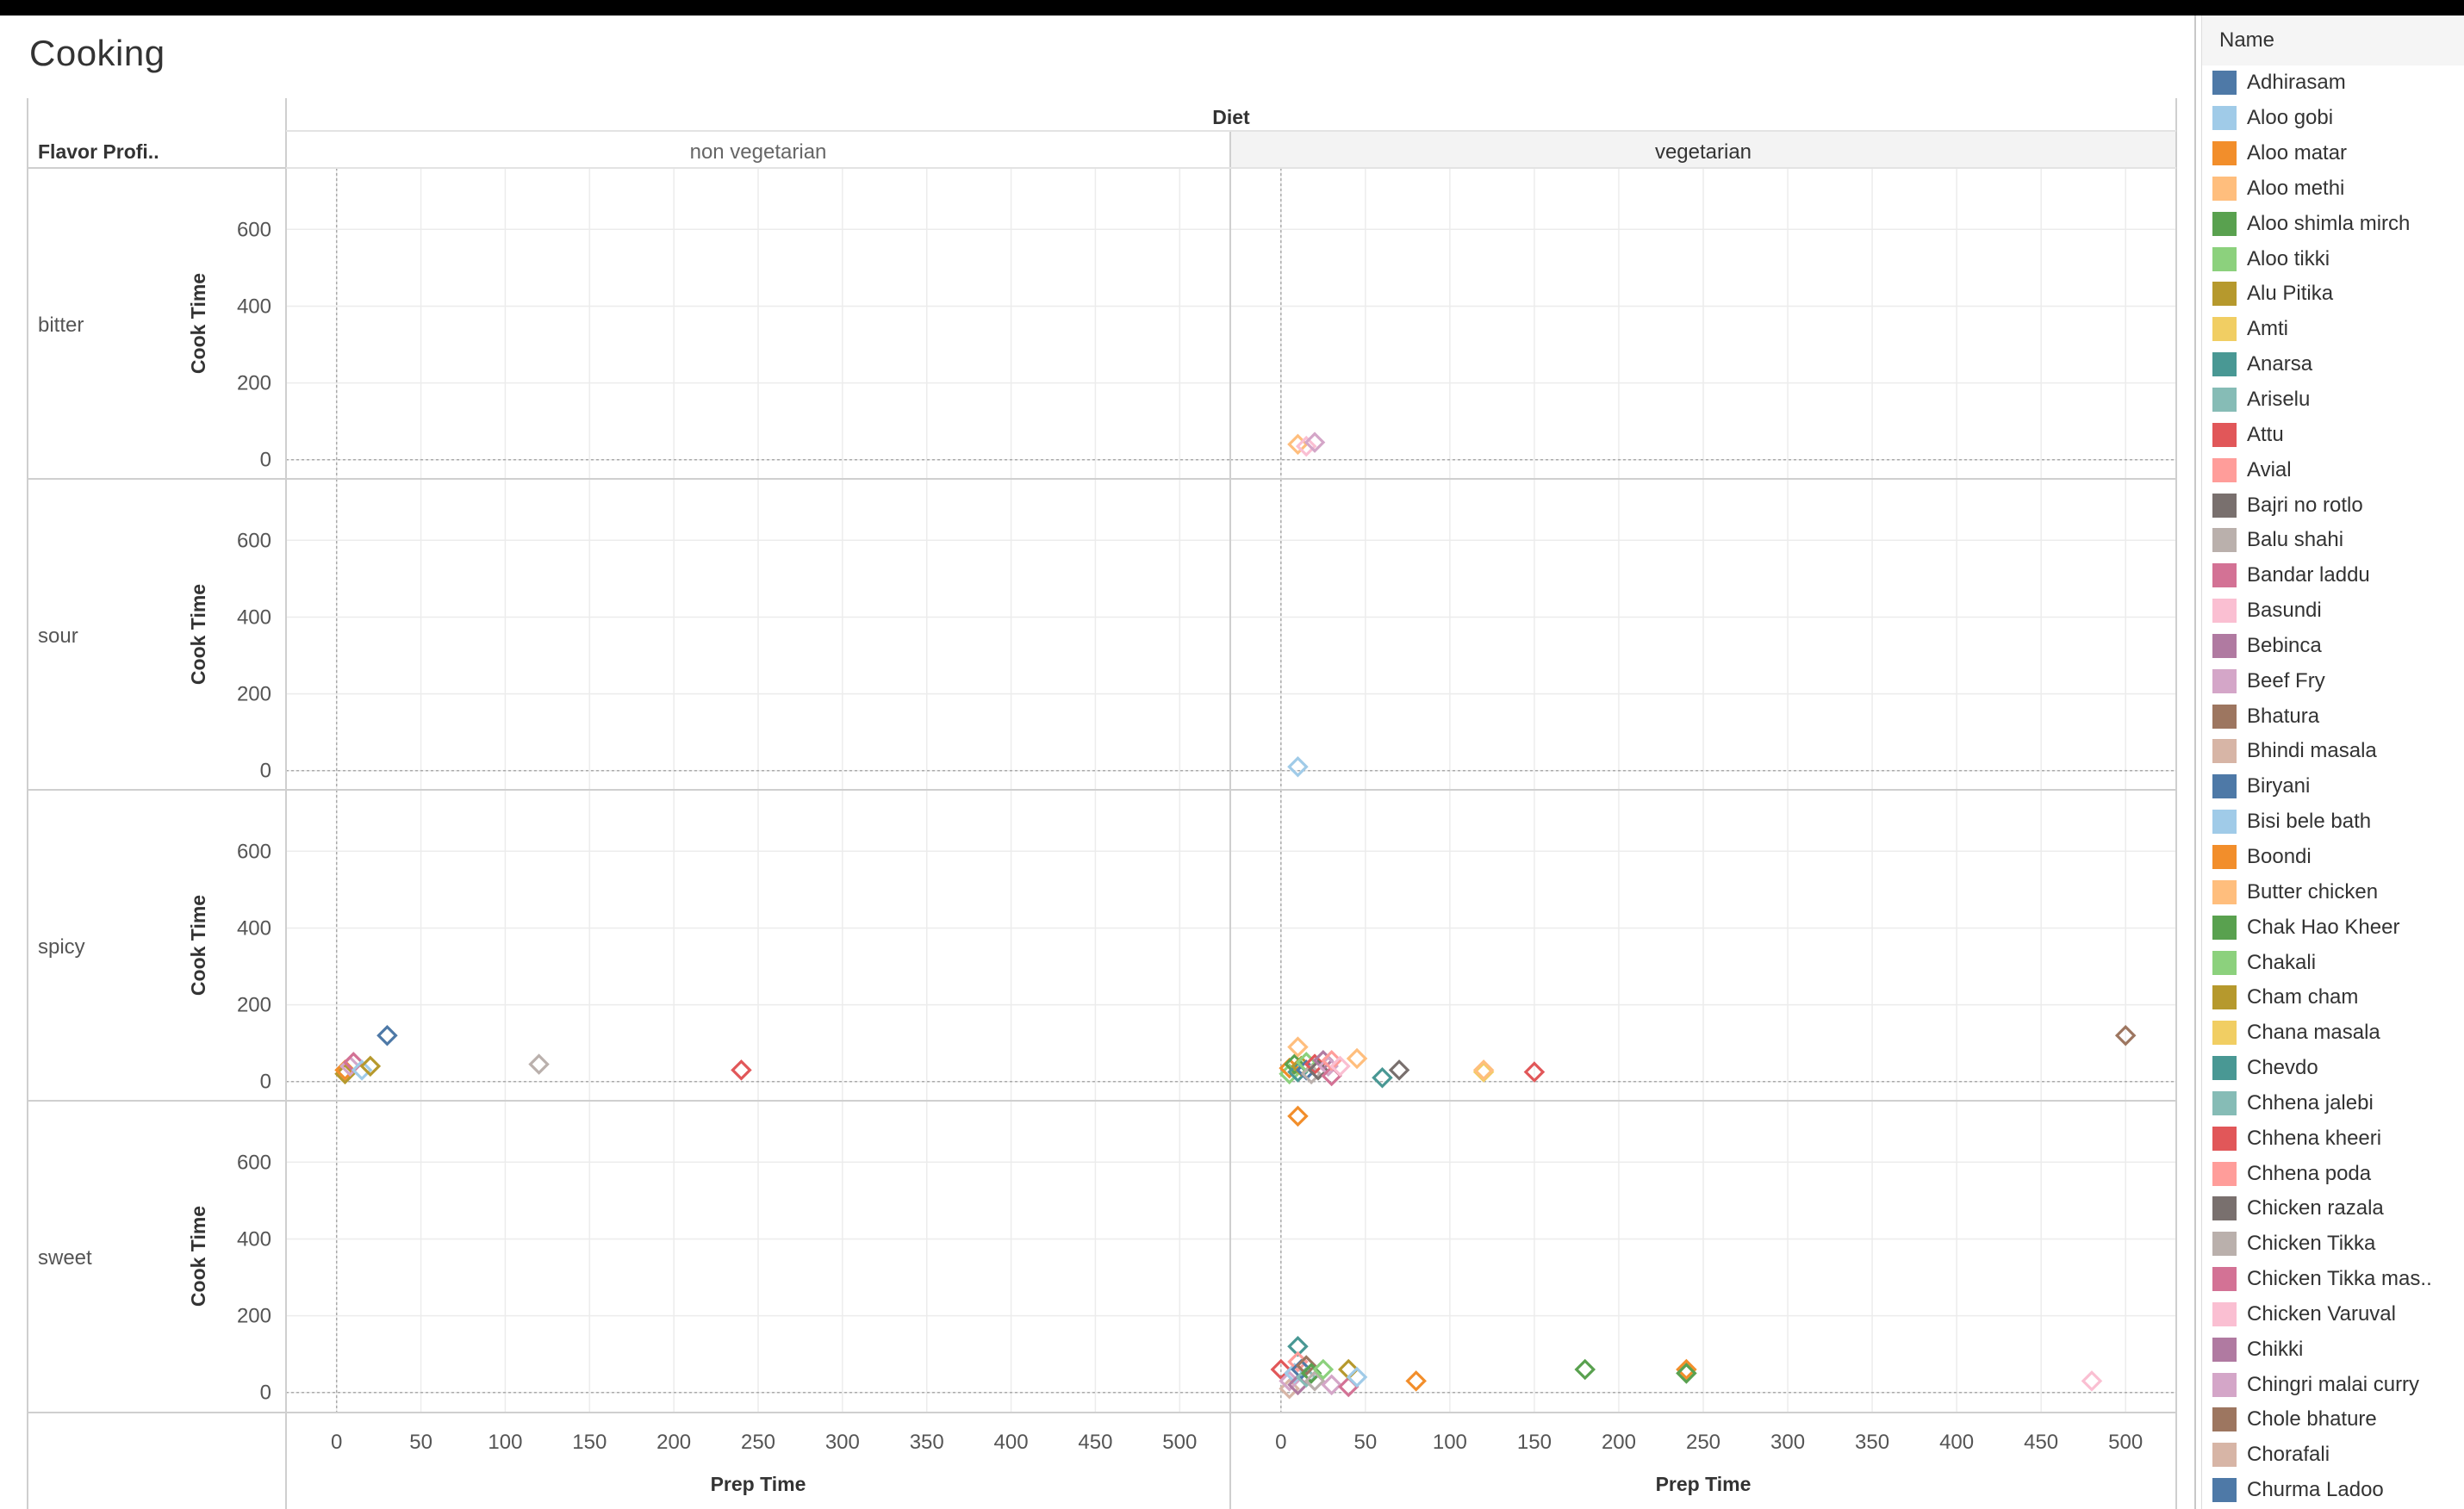 Image resolution: width=2464 pixels, height=1509 pixels. Describe the element at coordinates (2279, 786) in the screenshot. I see `legend-label: Biryani` at that location.